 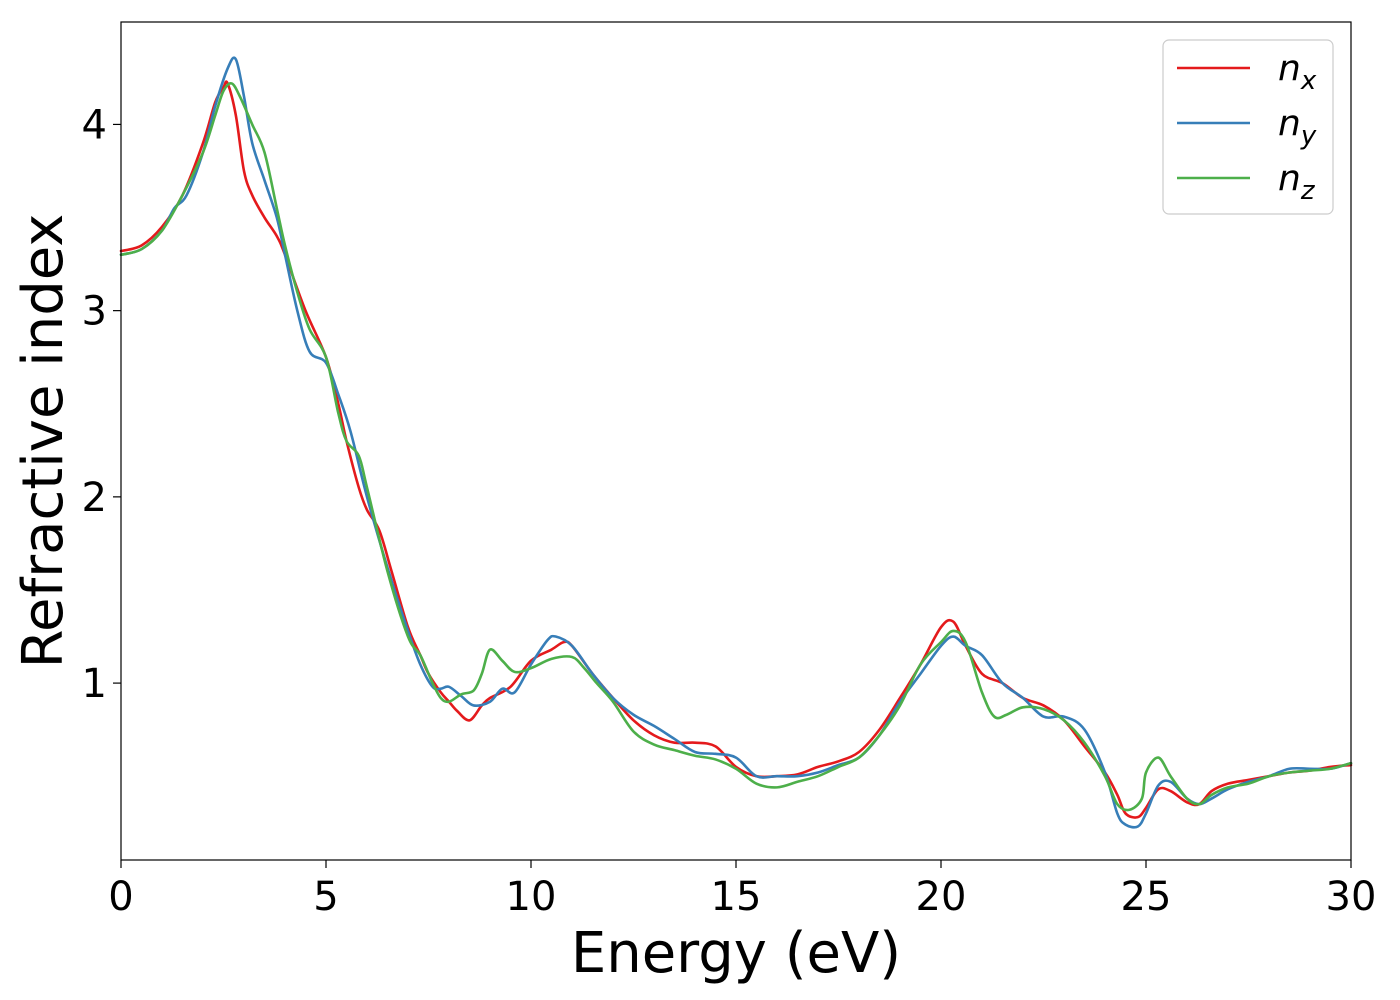 What do you see at coordinates (1146, 897) in the screenshot?
I see `x-tick-label: 25` at bounding box center [1146, 897].